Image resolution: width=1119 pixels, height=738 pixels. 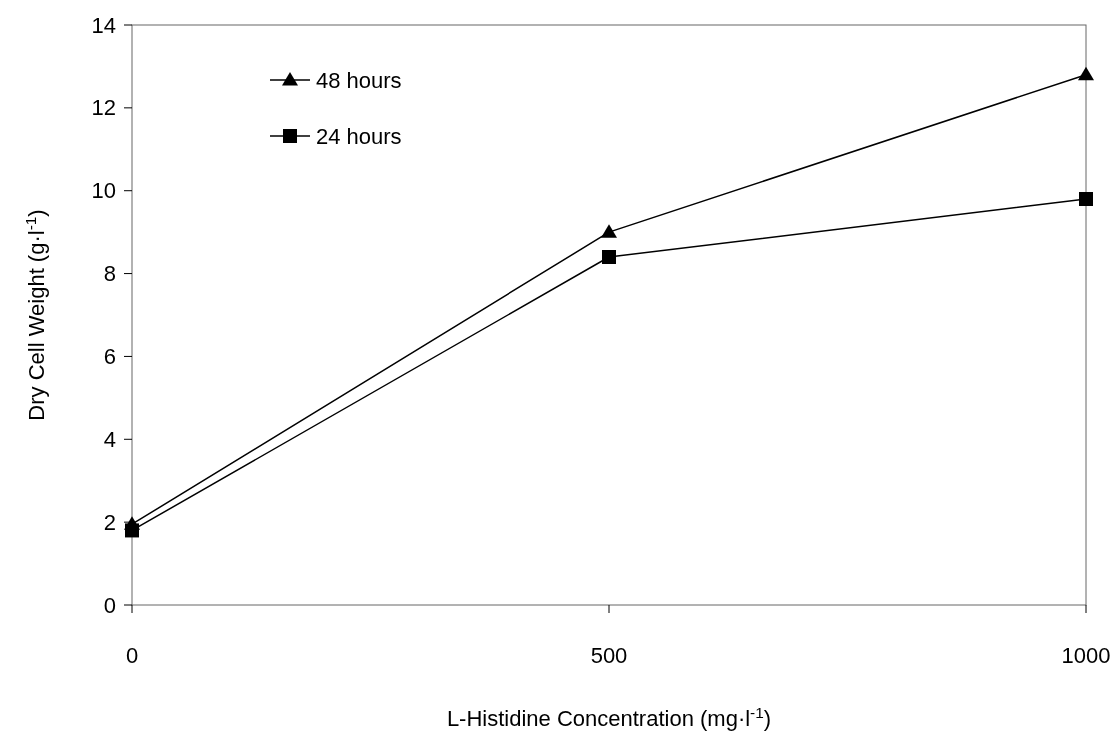 I want to click on y-tick-label: 2, so click(x=109, y=522).